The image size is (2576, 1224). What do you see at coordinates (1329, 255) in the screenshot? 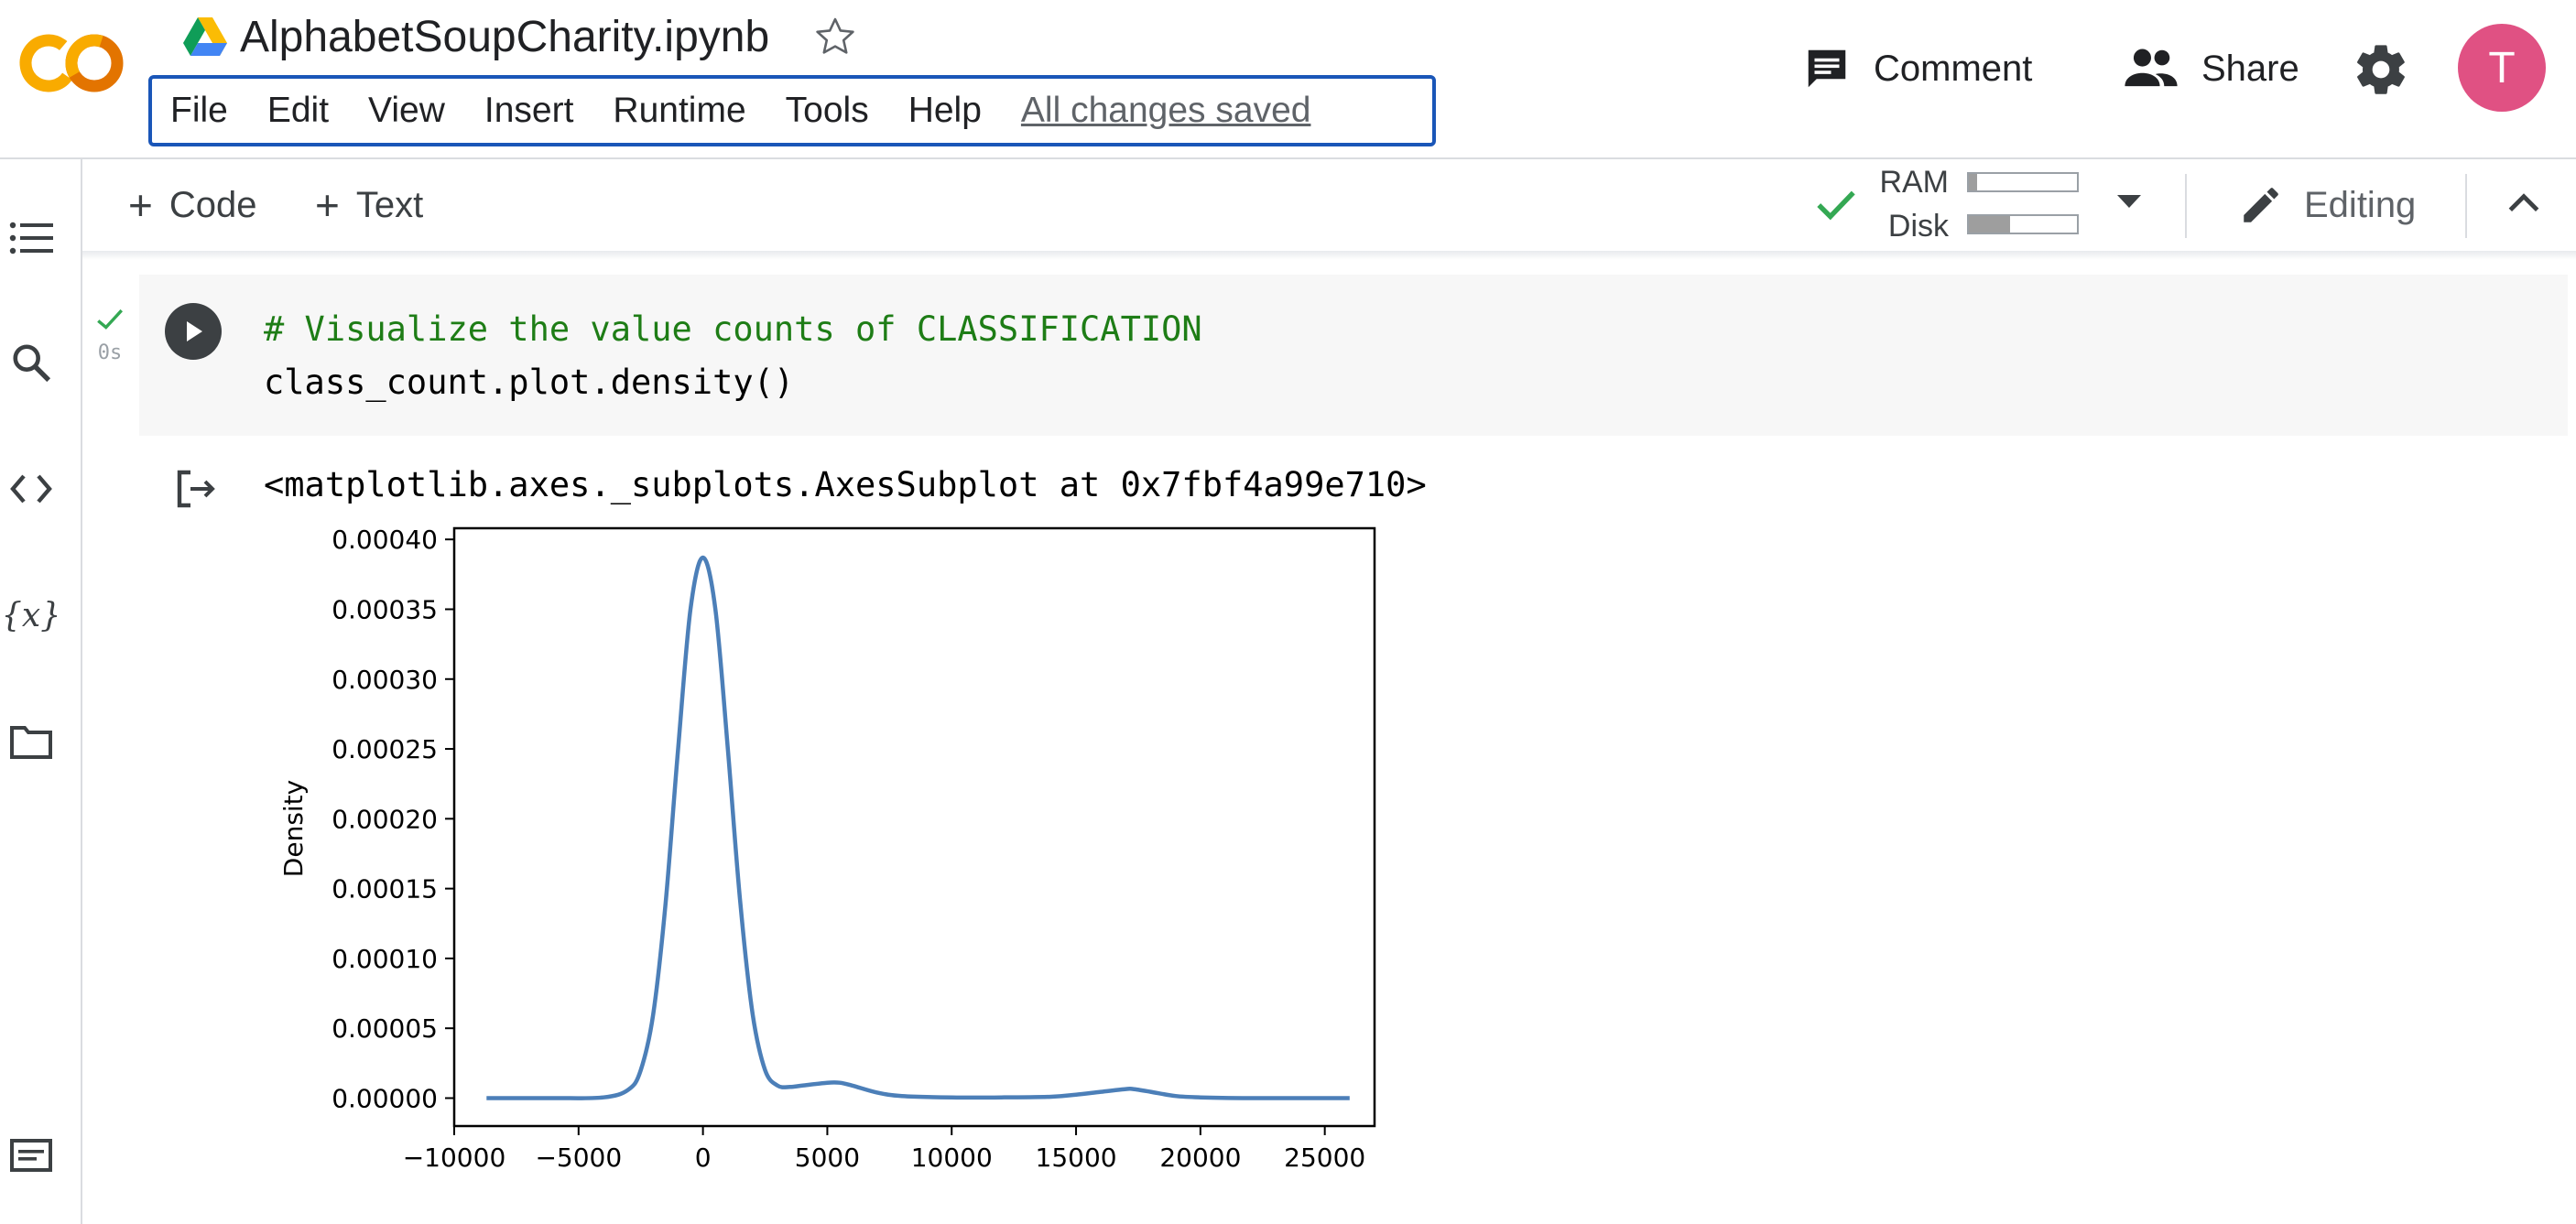
I see `toolbar-shadow` at bounding box center [1329, 255].